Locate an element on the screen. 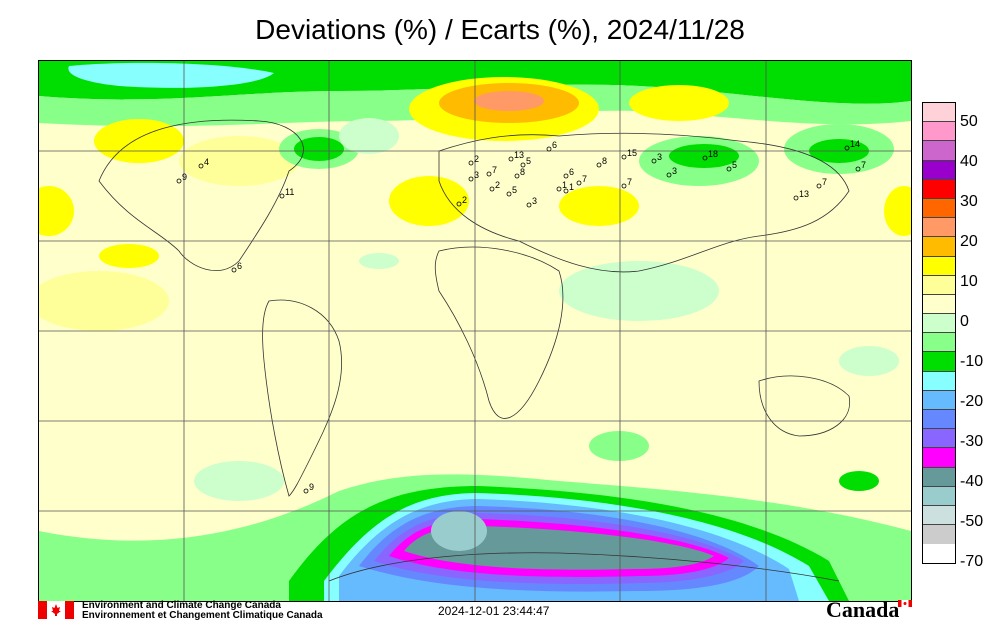 The height and width of the screenshot is (625, 1000). gulf-positive is located at coordinates (129, 256).